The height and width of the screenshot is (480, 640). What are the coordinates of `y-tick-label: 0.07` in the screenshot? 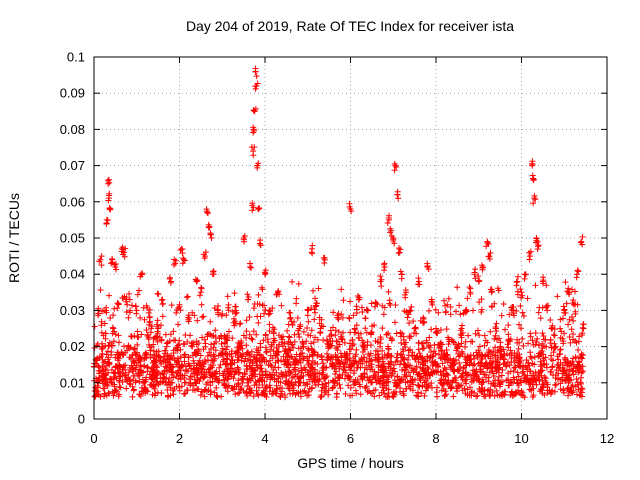 It's located at (72, 165).